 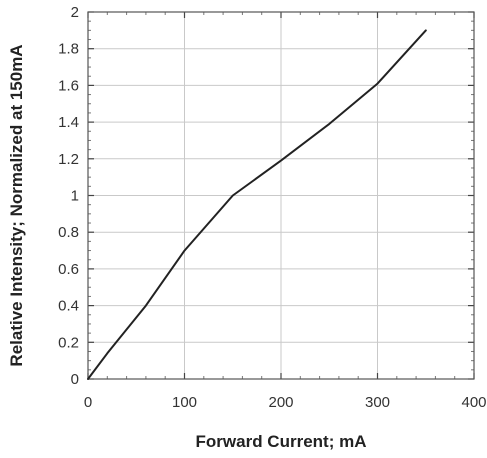 What do you see at coordinates (75, 196) in the screenshot?
I see `y-tick-label: 1` at bounding box center [75, 196].